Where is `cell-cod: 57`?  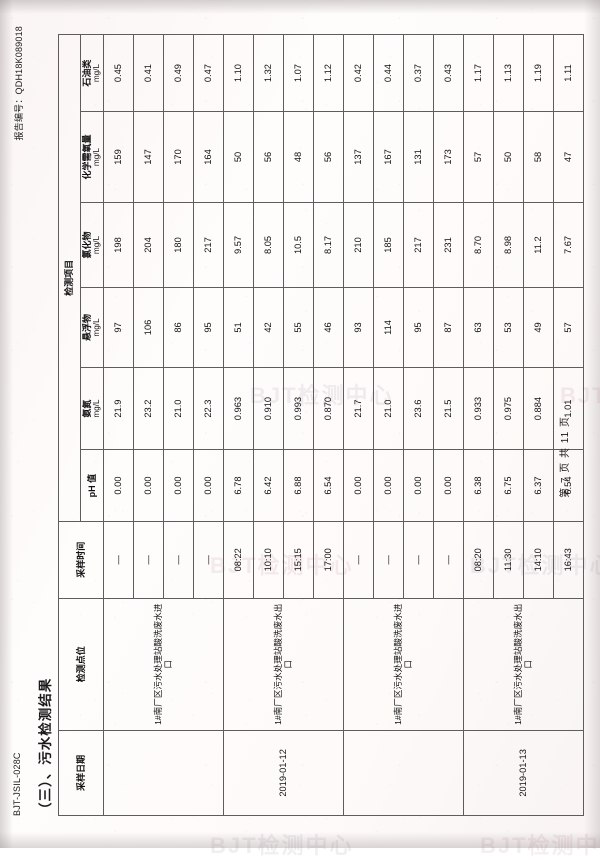
cell-cod: 57 is located at coordinates (478, 157).